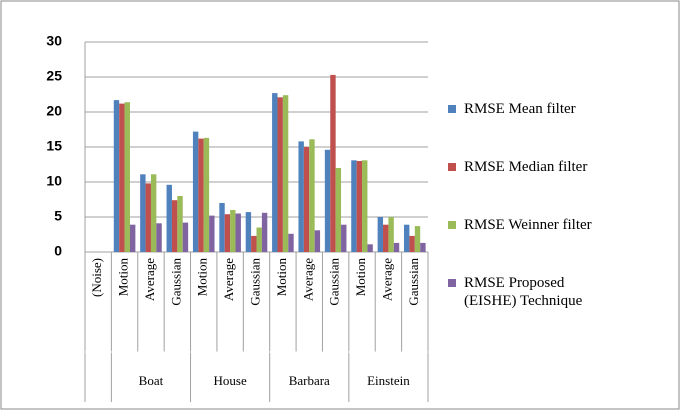  I want to click on legend-item: RMSE Weinner filter, so click(523, 245).